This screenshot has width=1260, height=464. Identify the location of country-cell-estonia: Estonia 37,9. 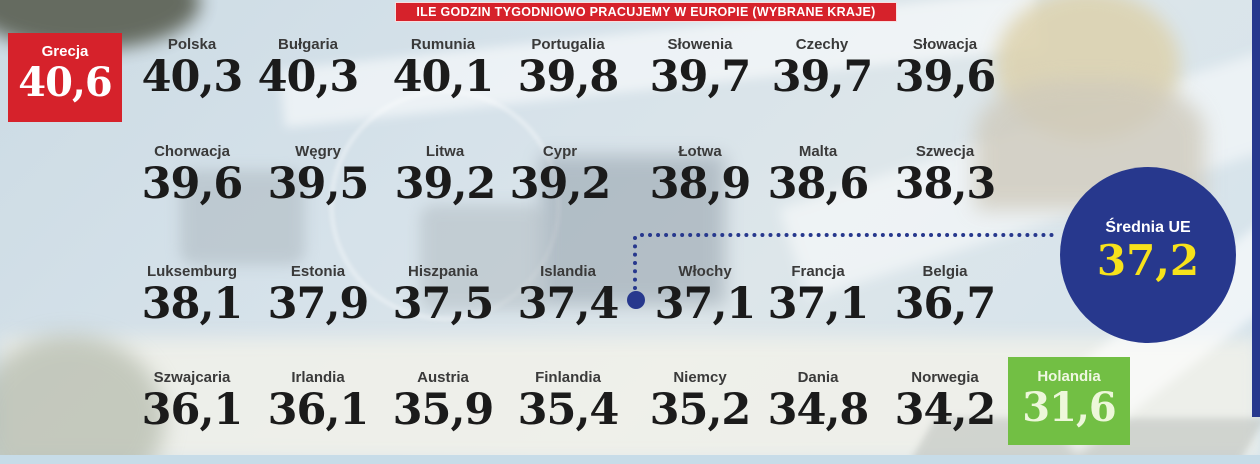
(318, 295).